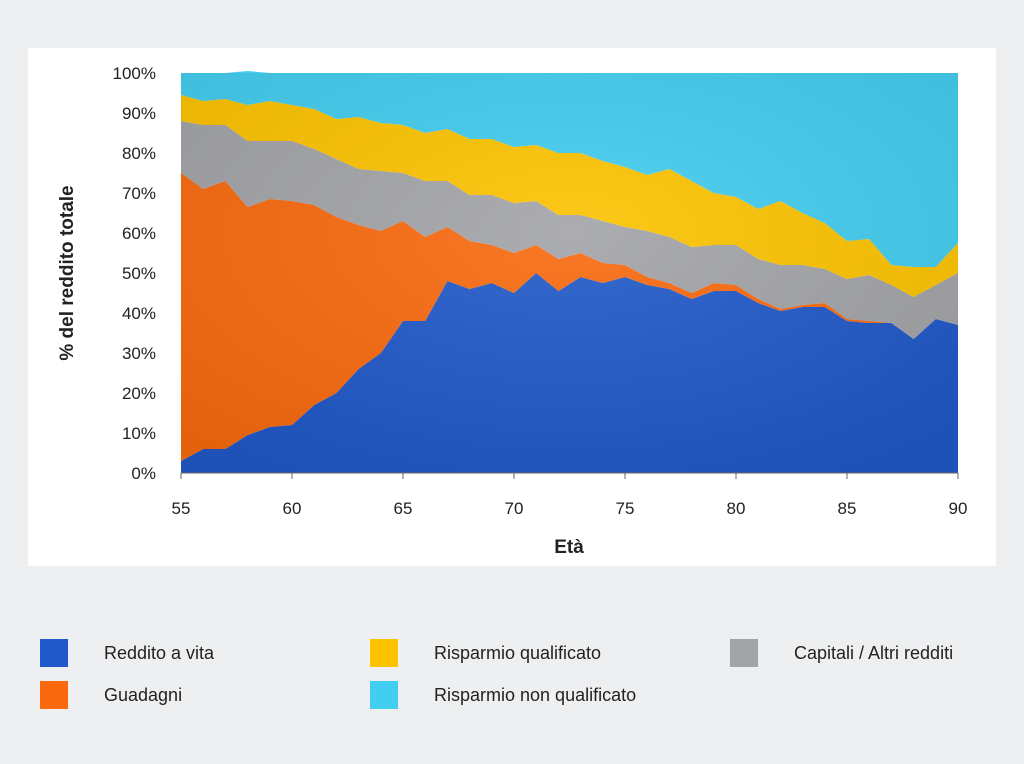  I want to click on y-tick-label: 60%, so click(139, 233).